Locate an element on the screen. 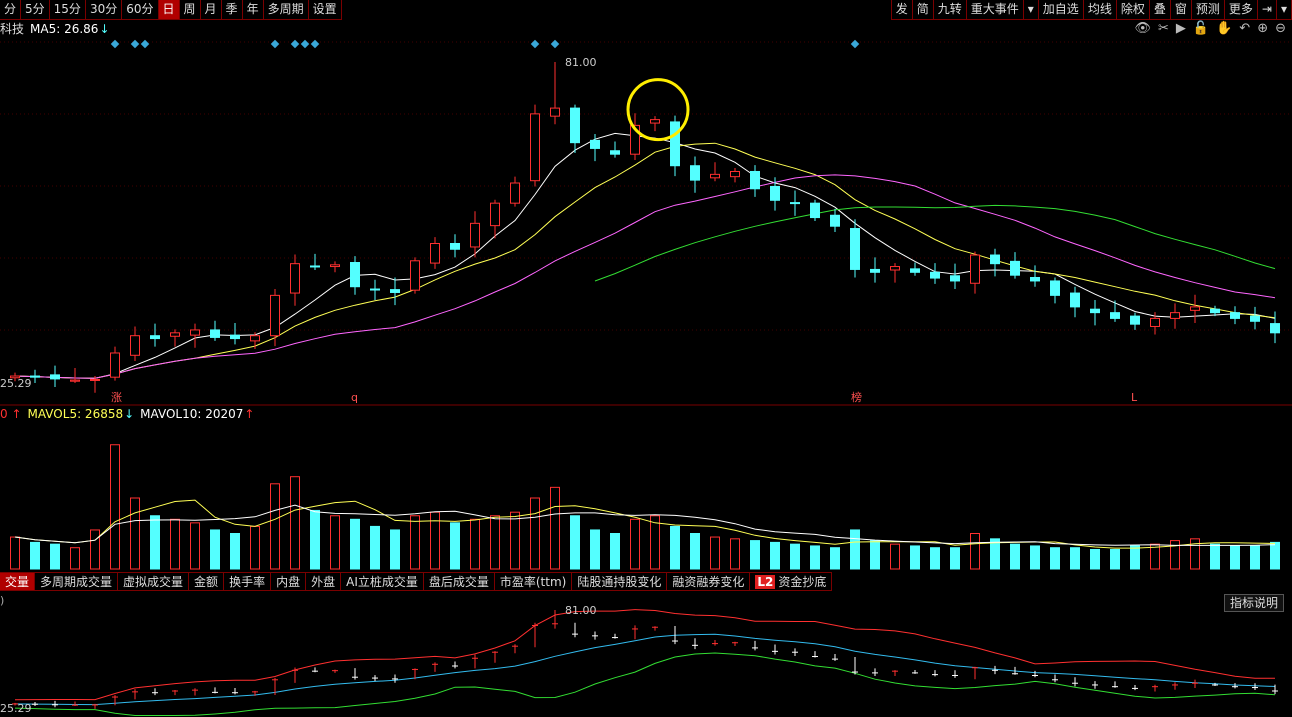 This screenshot has height=717, width=1292. volume-info: 0 ↑ MAVOL5: 26858 ↓ MAVOL10: 20207 ↑ is located at coordinates (127, 414).